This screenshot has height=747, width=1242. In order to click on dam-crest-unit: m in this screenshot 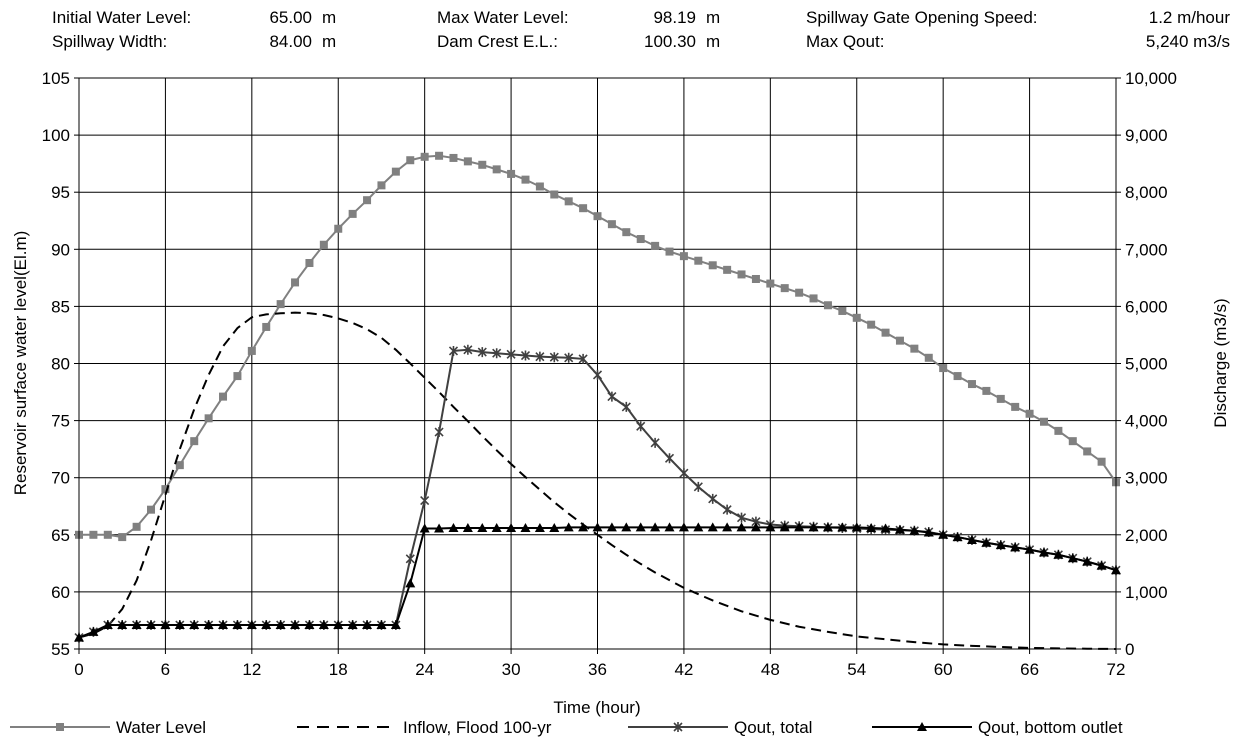, I will do `click(713, 41)`.